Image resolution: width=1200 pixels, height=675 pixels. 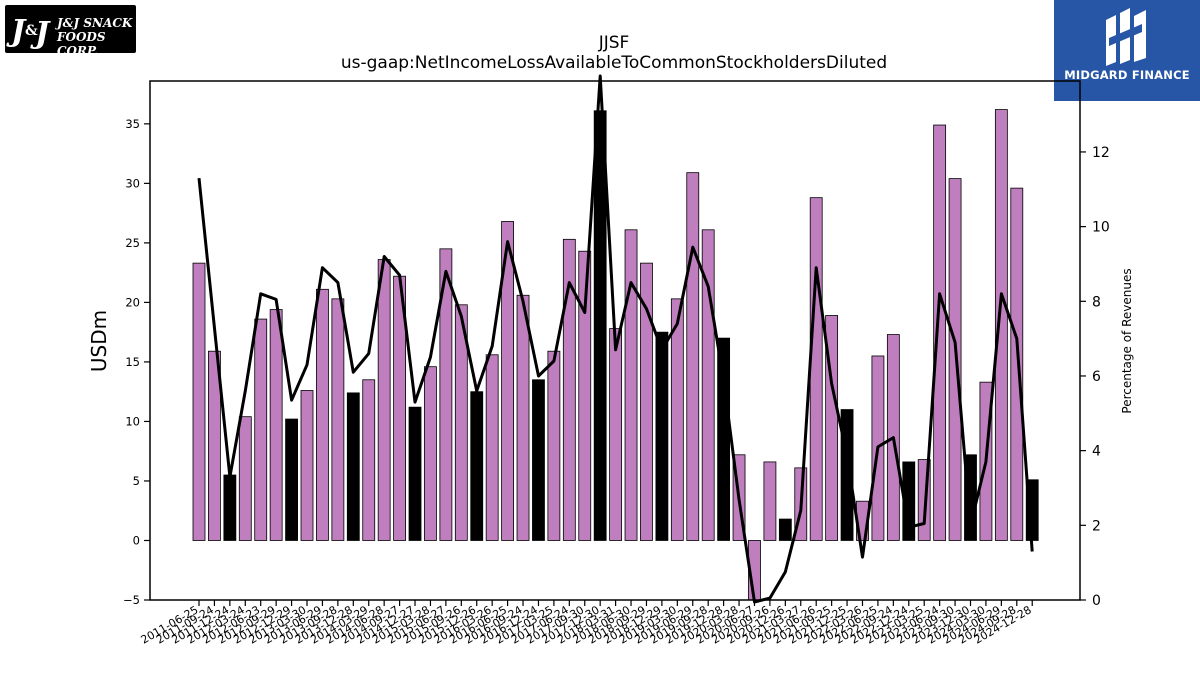 I want to click on left-tick-label: 30, so click(x=132, y=183).